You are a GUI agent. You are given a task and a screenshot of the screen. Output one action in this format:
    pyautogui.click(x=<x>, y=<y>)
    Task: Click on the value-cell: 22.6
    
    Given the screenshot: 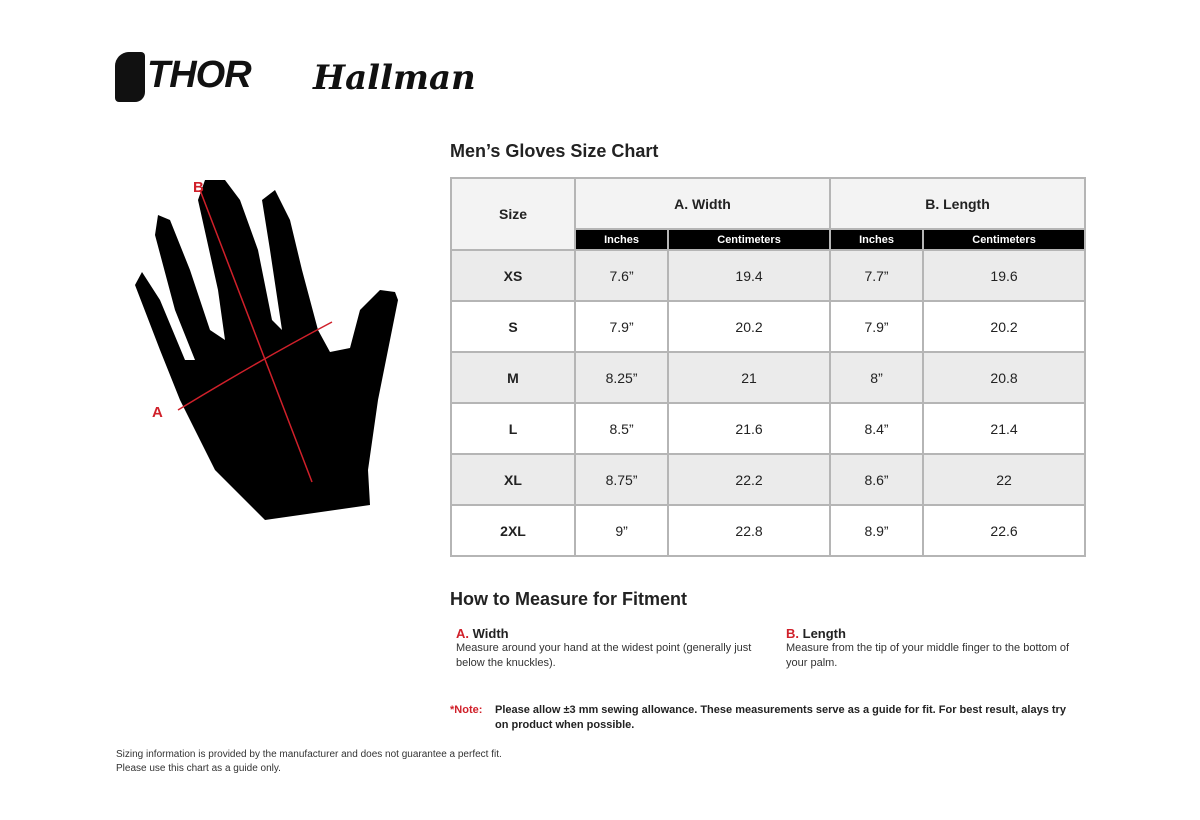 What is the action you would take?
    pyautogui.click(x=1004, y=530)
    